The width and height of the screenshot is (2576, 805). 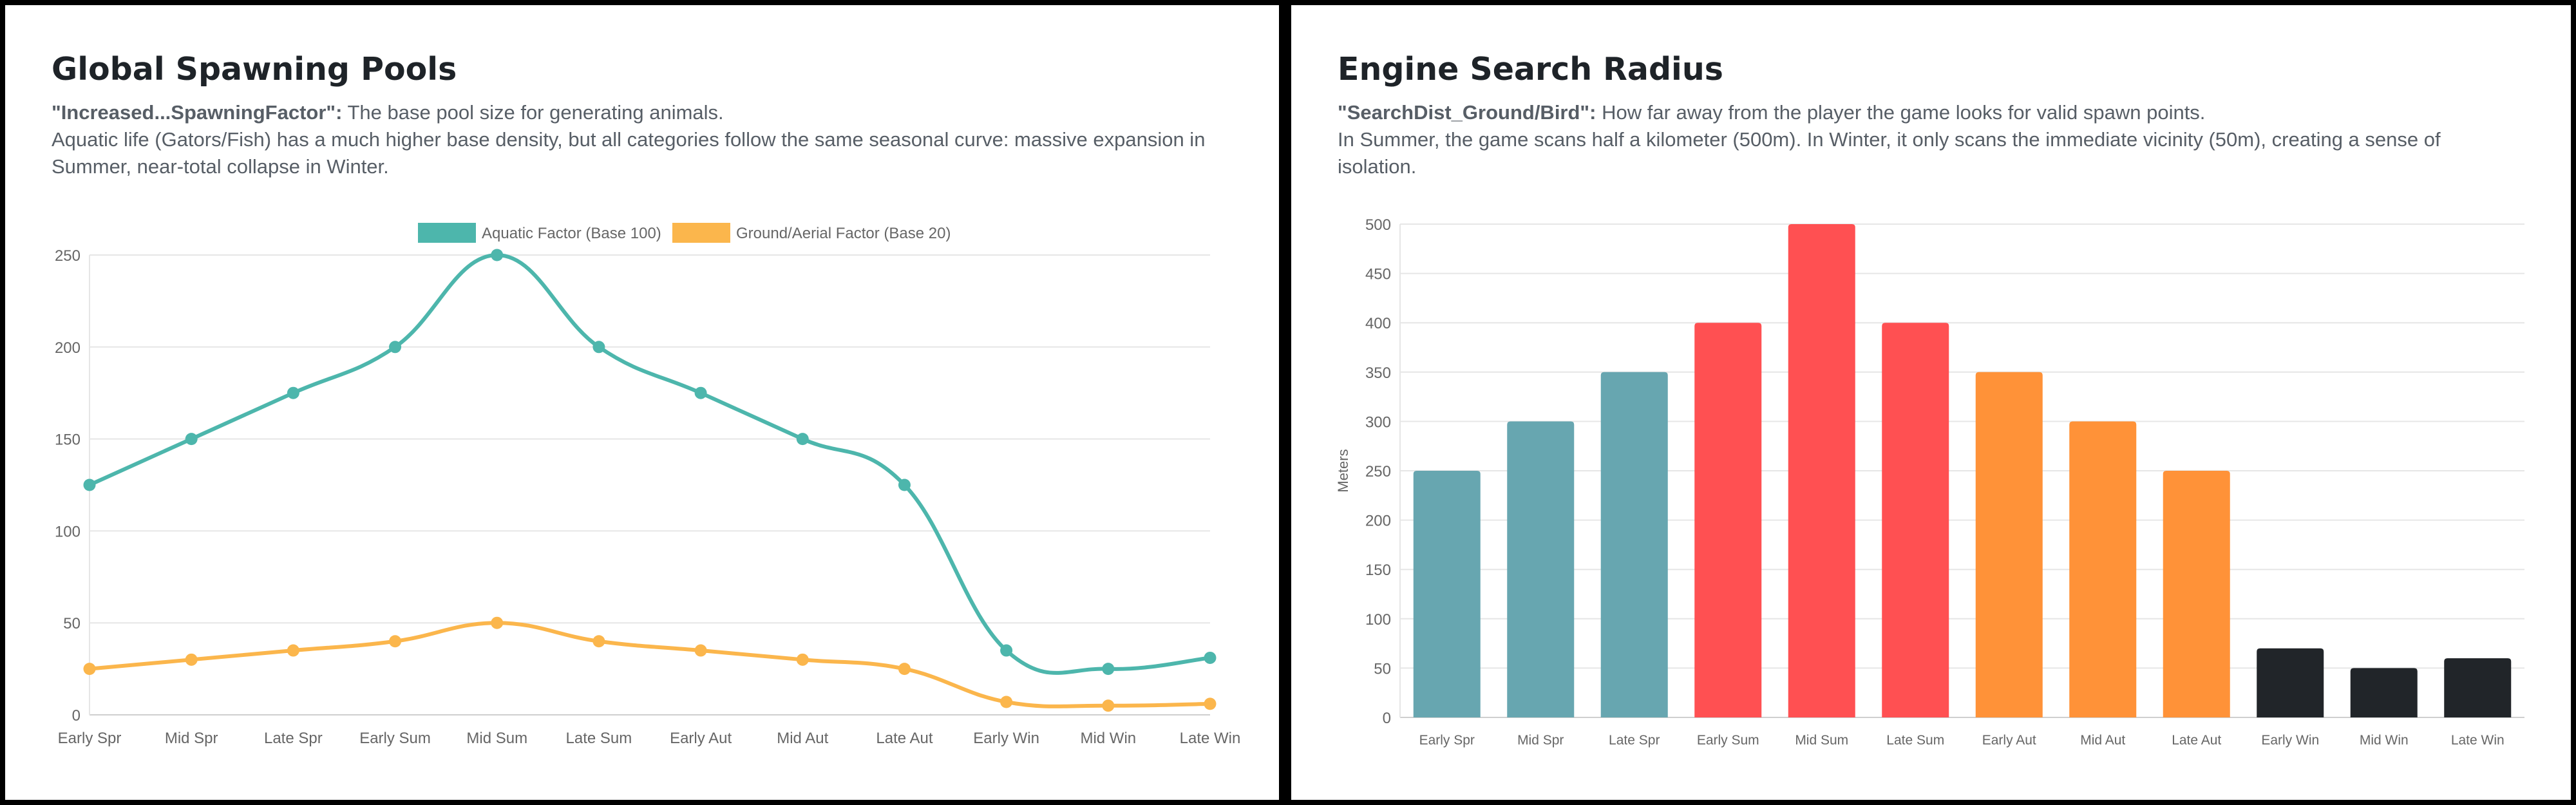 I want to click on y-tick-label: 350, so click(x=1378, y=373).